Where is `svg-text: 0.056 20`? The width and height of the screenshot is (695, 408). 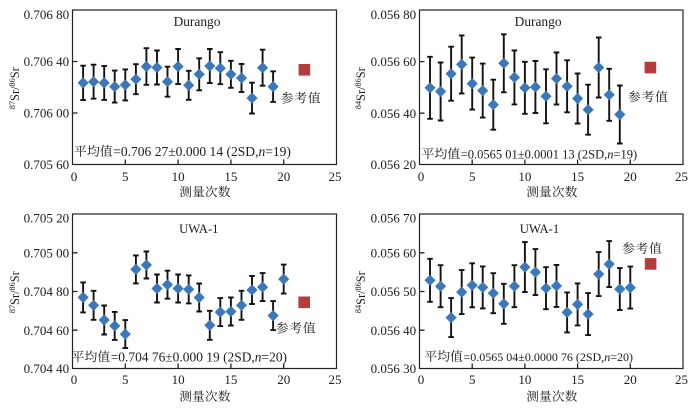
svg-text: 0.056 20 is located at coordinates (394, 164).